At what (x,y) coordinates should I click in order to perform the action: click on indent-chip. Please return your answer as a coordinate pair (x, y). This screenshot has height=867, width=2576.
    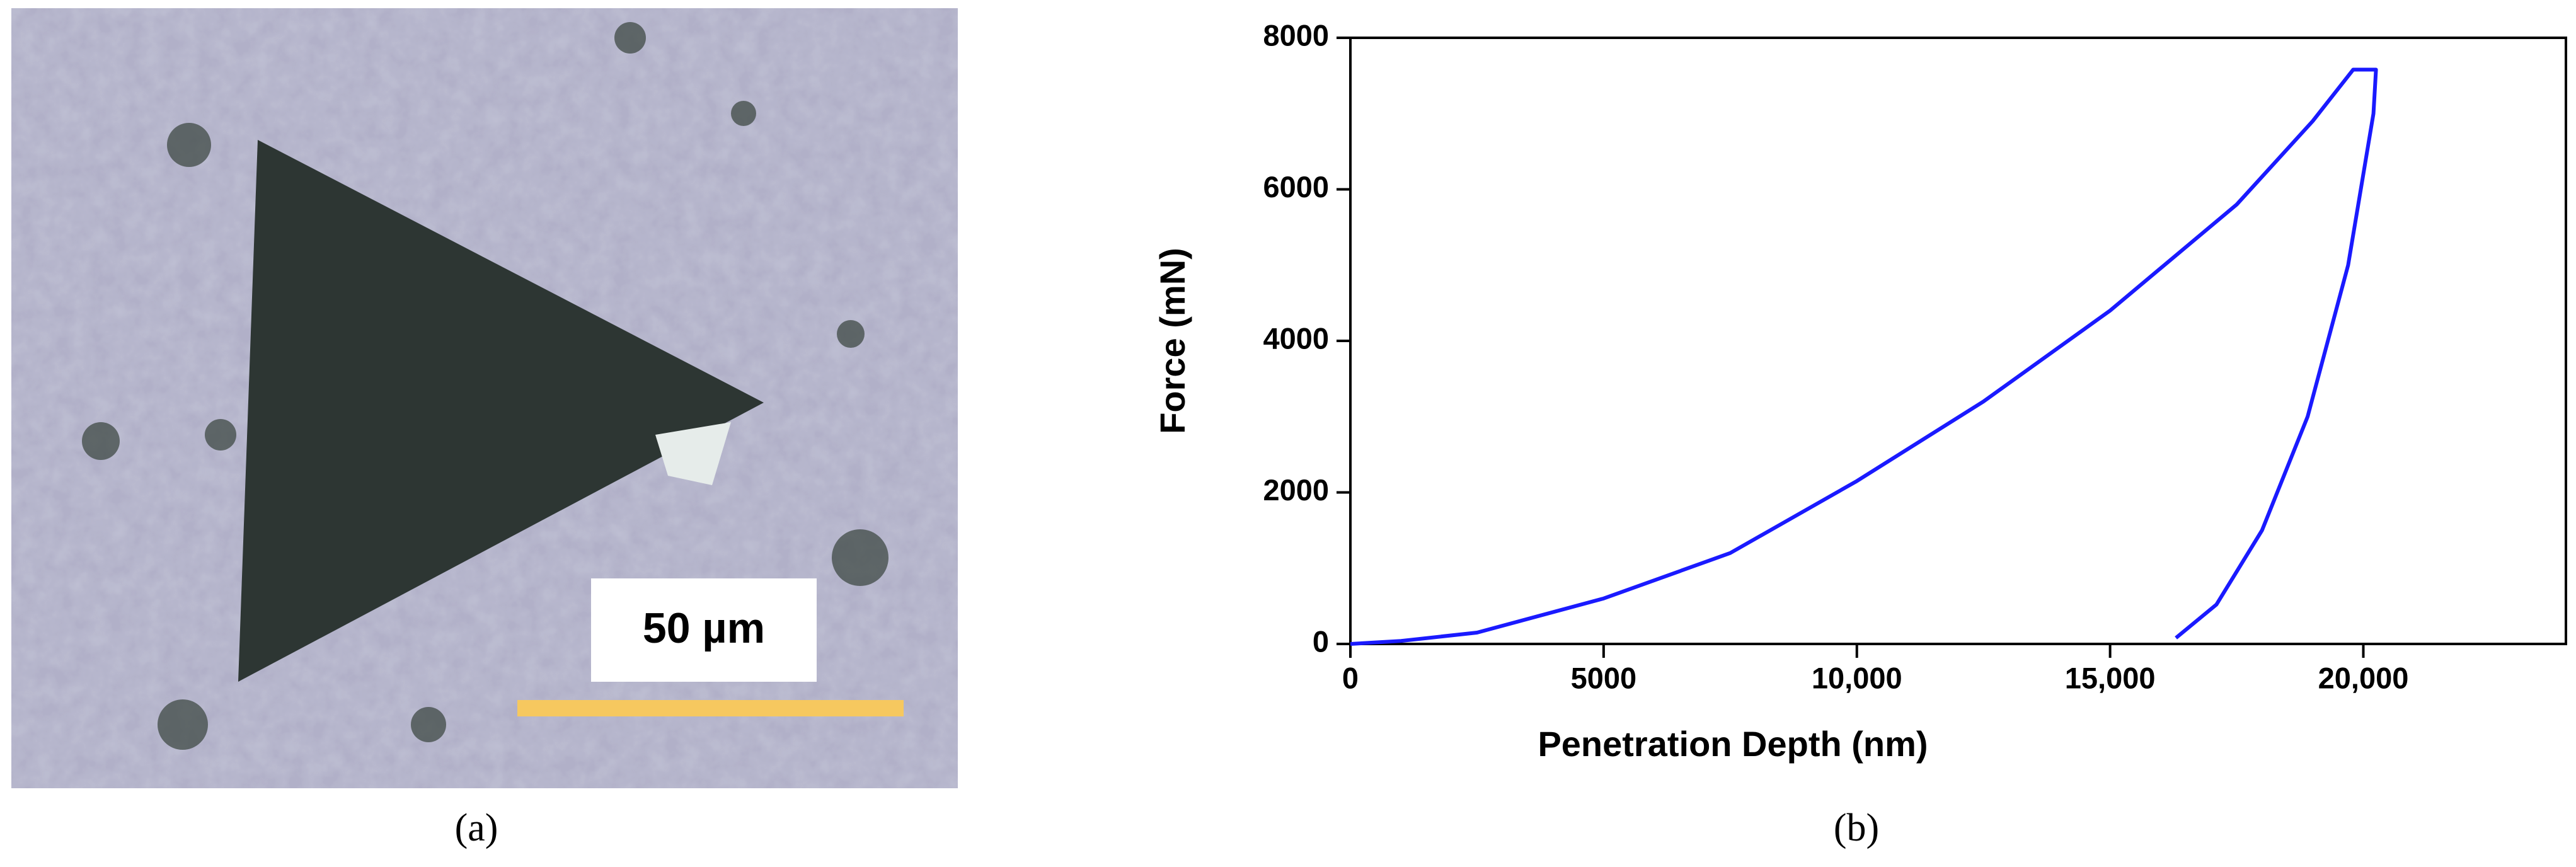
    Looking at the image, I should click on (693, 453).